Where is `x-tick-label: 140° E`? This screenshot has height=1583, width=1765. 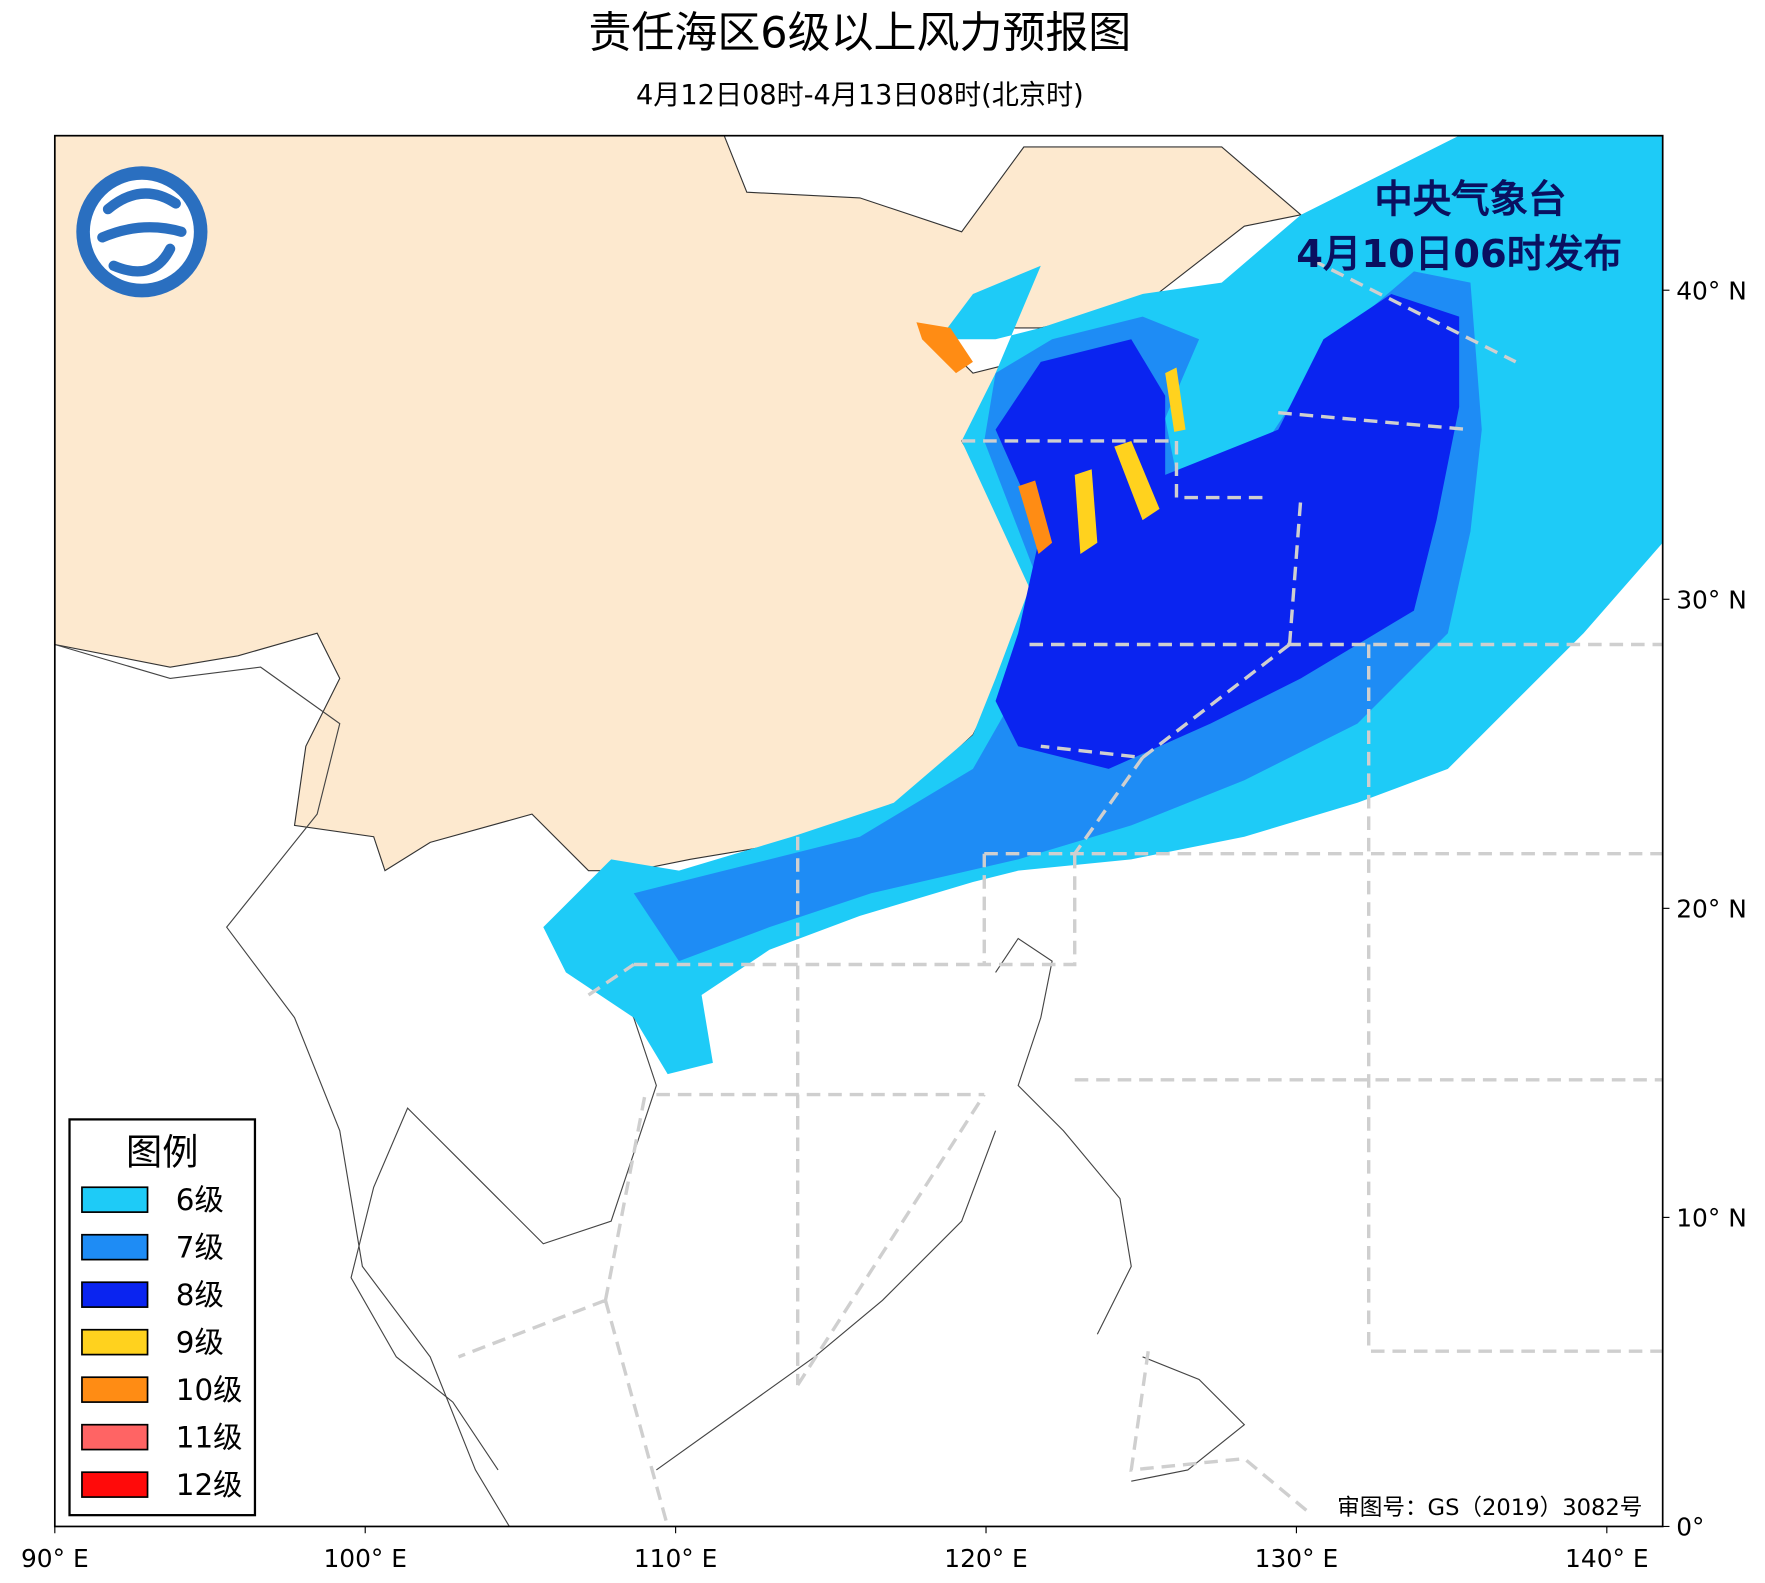
x-tick-label: 140° E is located at coordinates (1607, 1558).